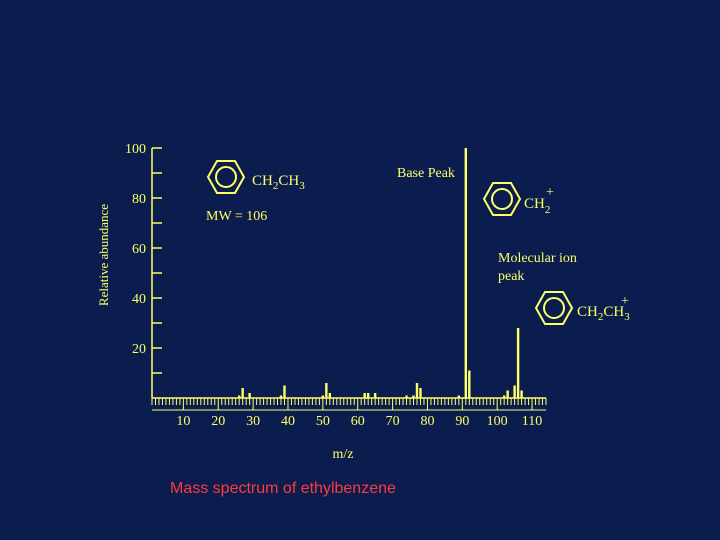  Describe the element at coordinates (532, 421) in the screenshot. I see `x-tick-label: 110` at that location.